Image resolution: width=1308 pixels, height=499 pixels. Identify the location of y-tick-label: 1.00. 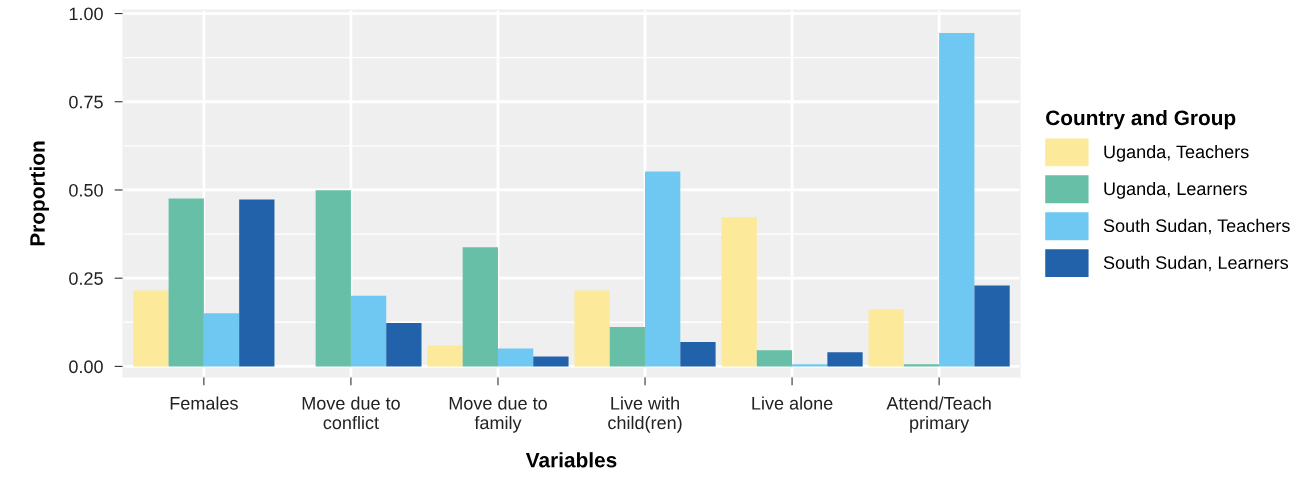
(86, 14).